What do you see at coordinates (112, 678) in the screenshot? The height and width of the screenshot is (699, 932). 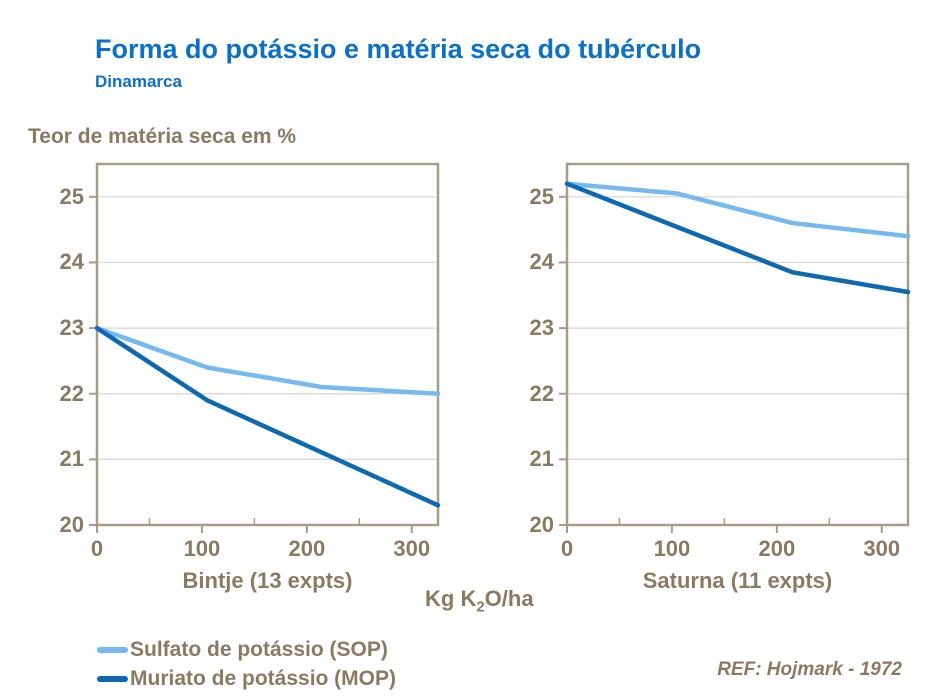 I see `mop-line-swatch` at bounding box center [112, 678].